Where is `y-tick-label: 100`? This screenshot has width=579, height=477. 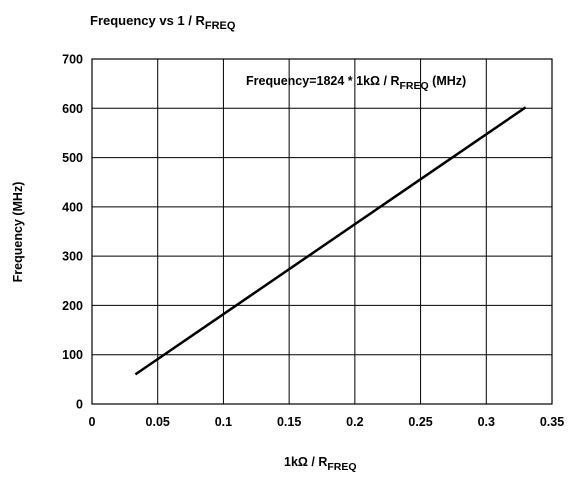
y-tick-label: 100 is located at coordinates (72, 355).